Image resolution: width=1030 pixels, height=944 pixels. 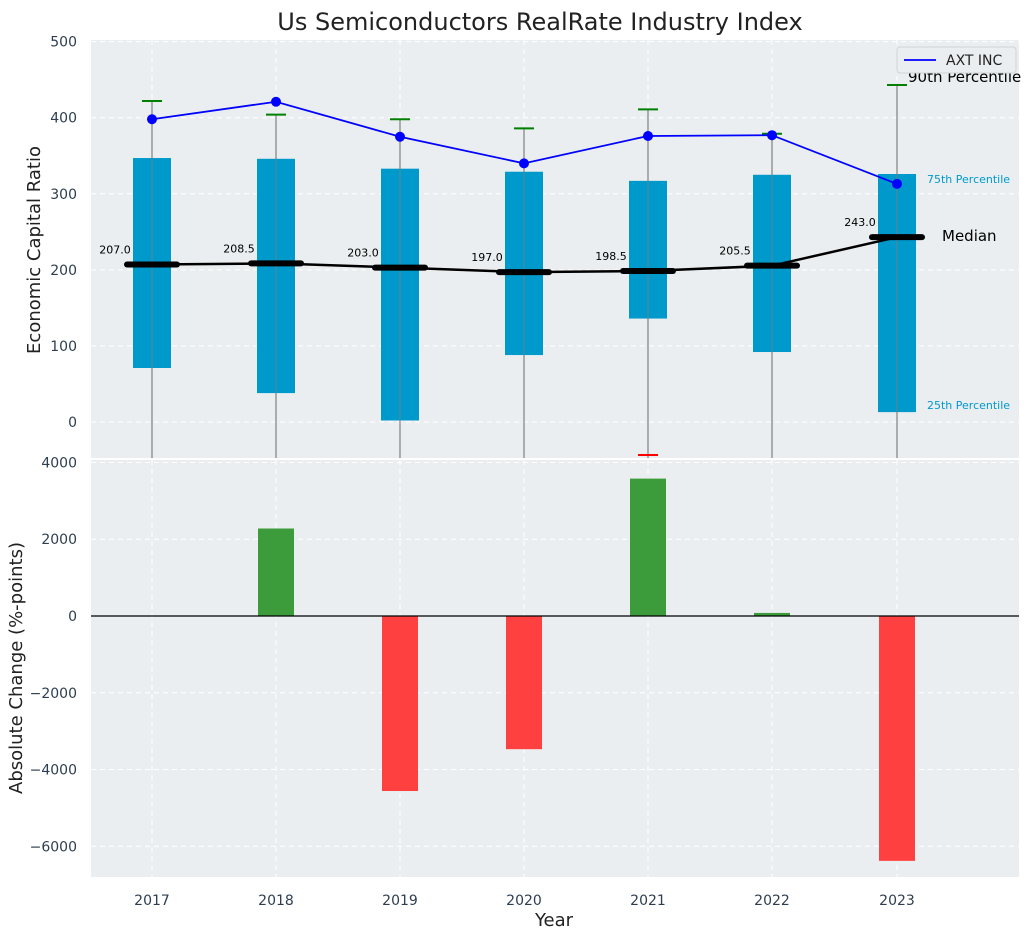 What do you see at coordinates (59, 463) in the screenshot?
I see `bottom-y-tick-label: 4000` at bounding box center [59, 463].